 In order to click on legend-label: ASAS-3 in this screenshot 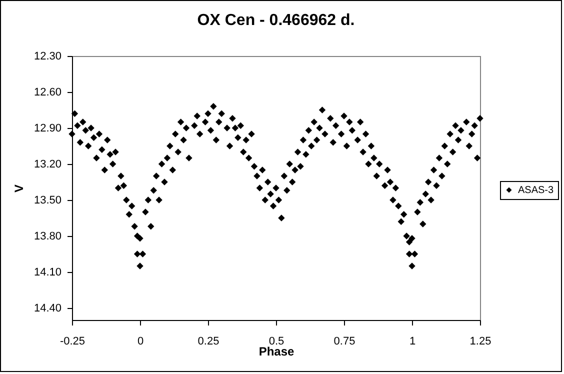, I will do `click(536, 190)`.